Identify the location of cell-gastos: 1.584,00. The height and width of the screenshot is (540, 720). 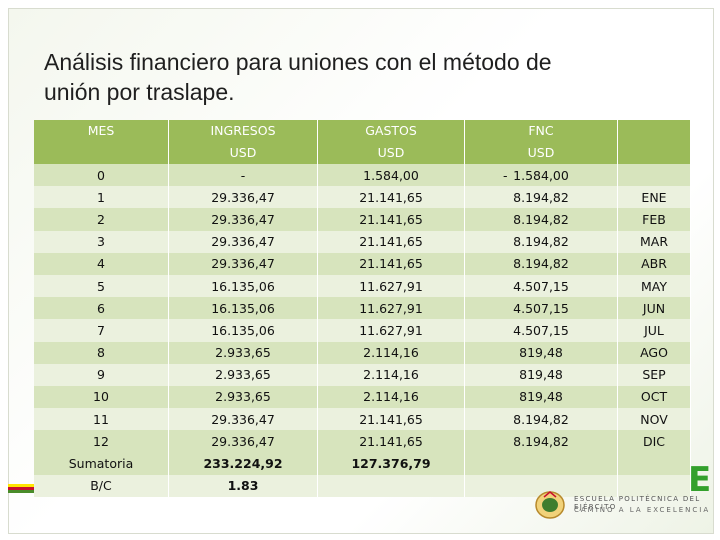
(391, 175).